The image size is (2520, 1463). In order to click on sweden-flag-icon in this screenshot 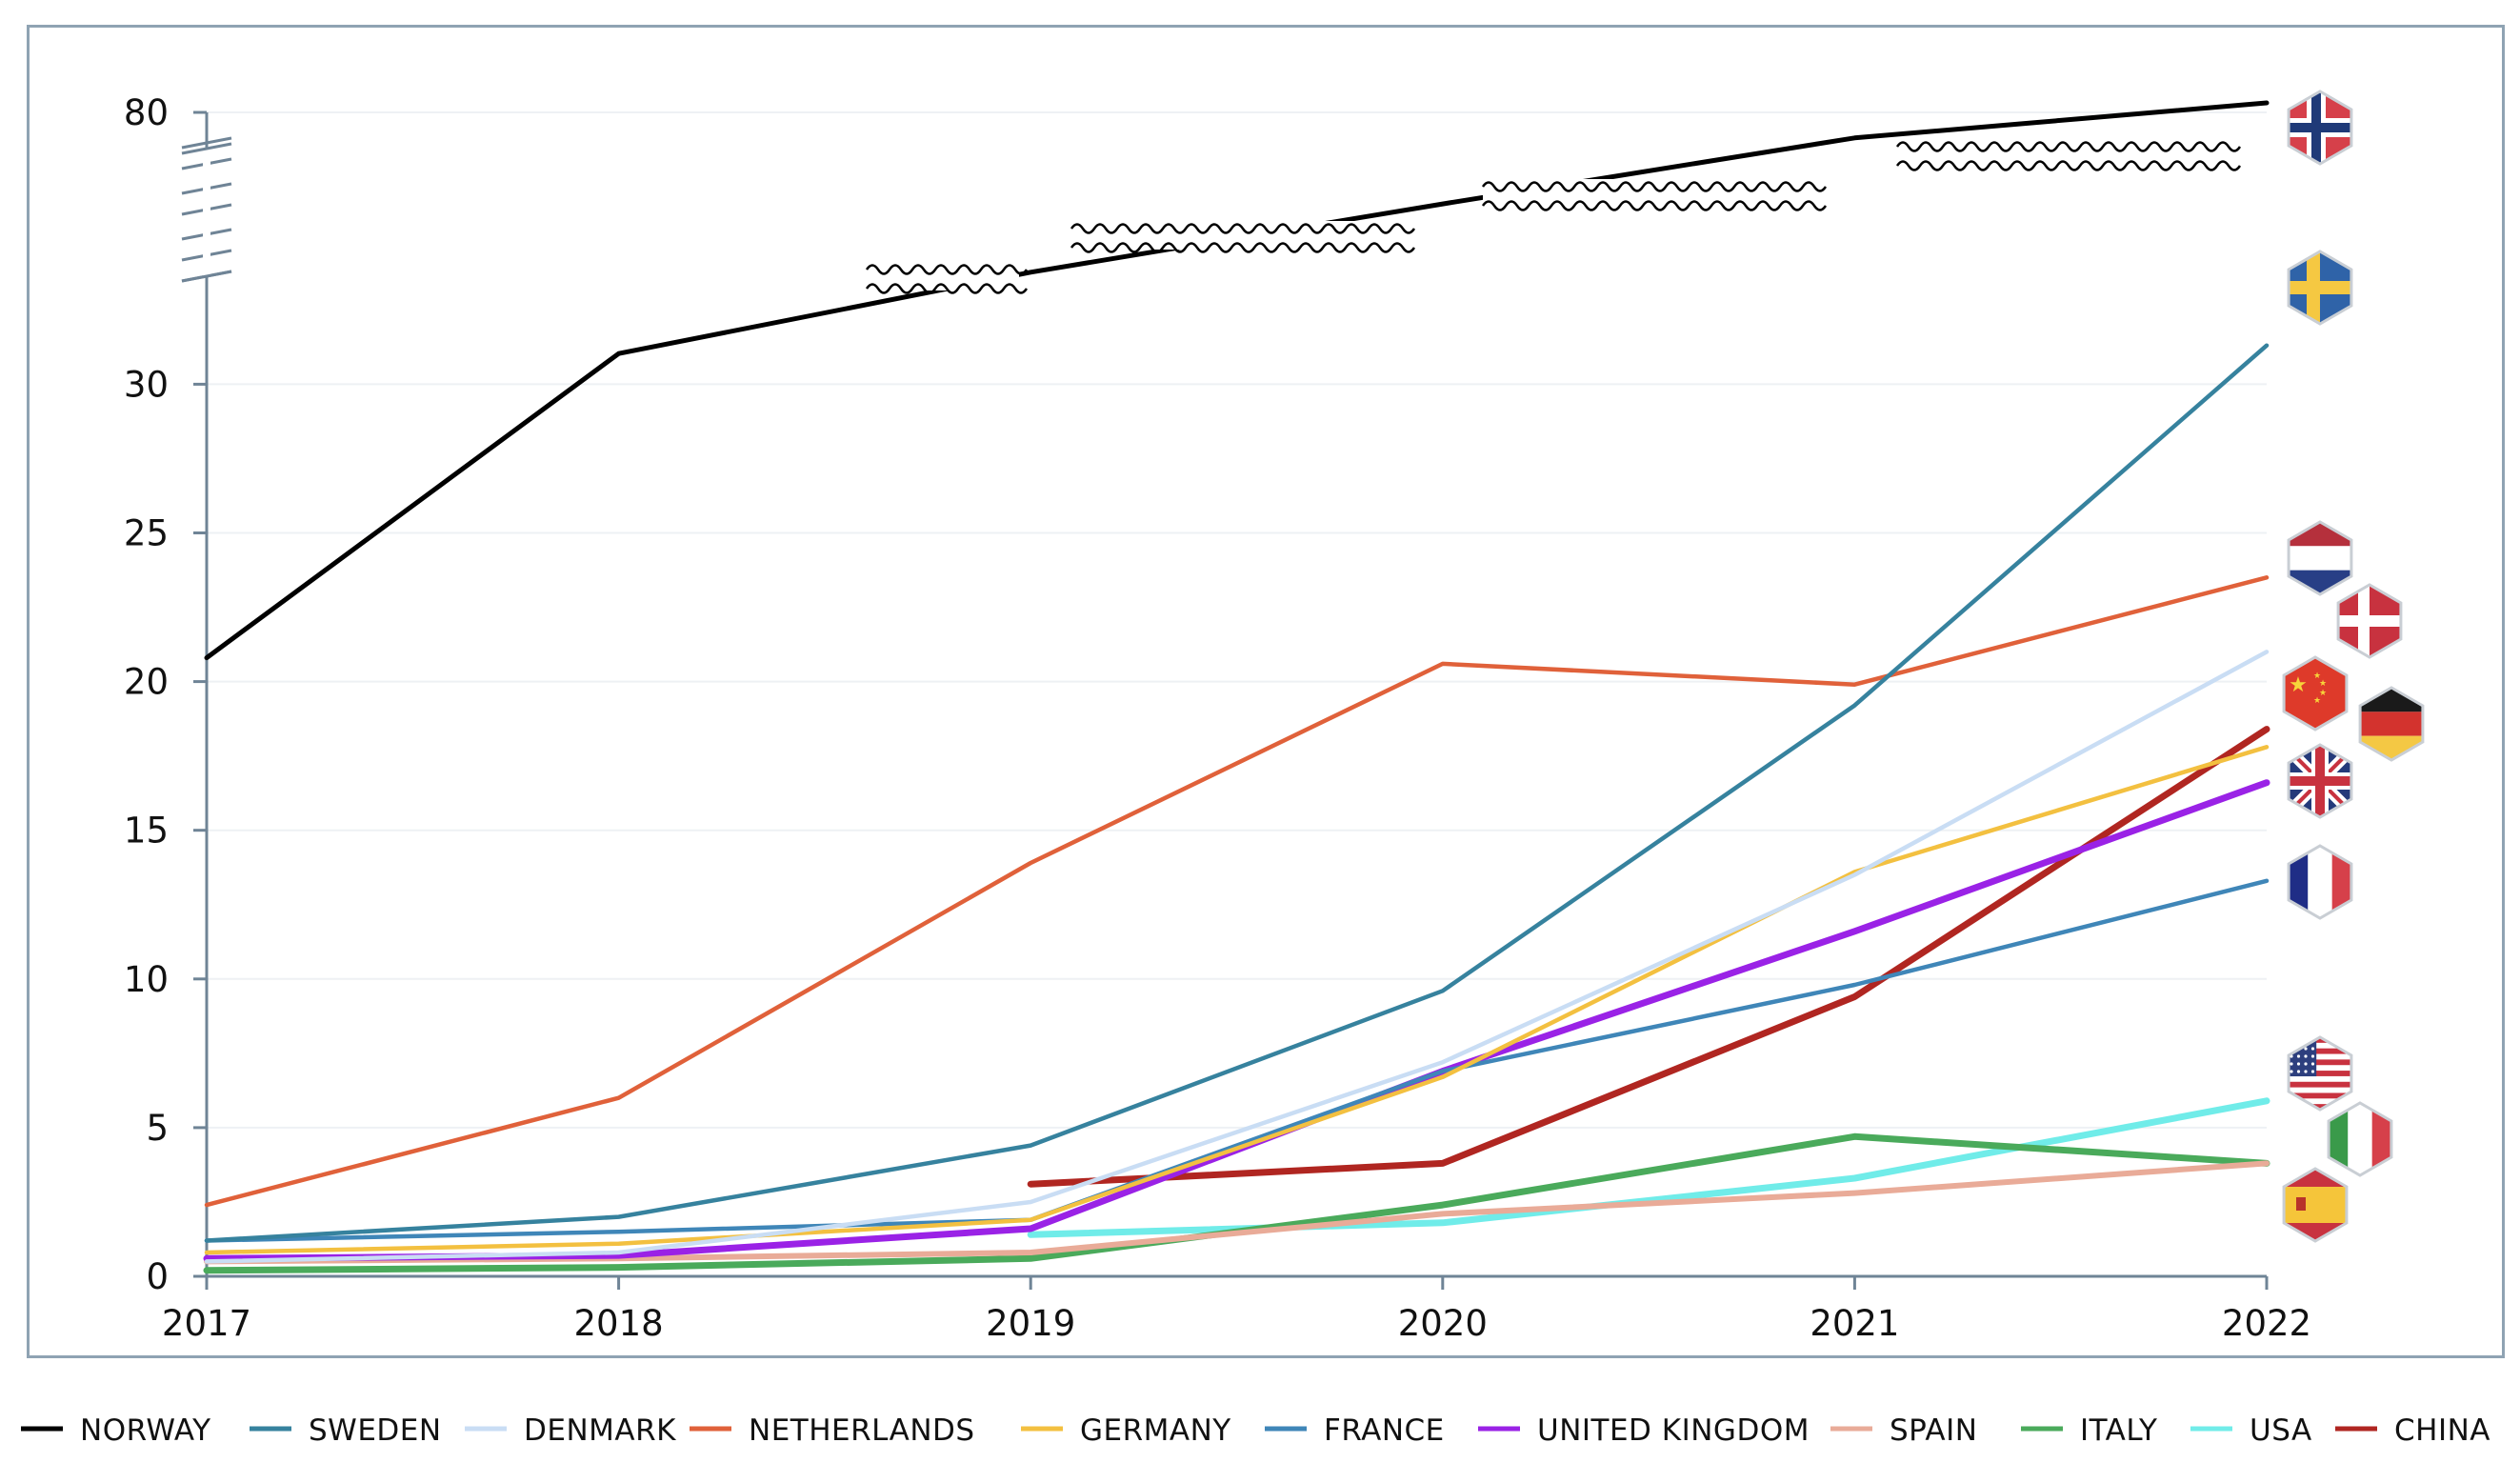, I will do `click(2320, 288)`.